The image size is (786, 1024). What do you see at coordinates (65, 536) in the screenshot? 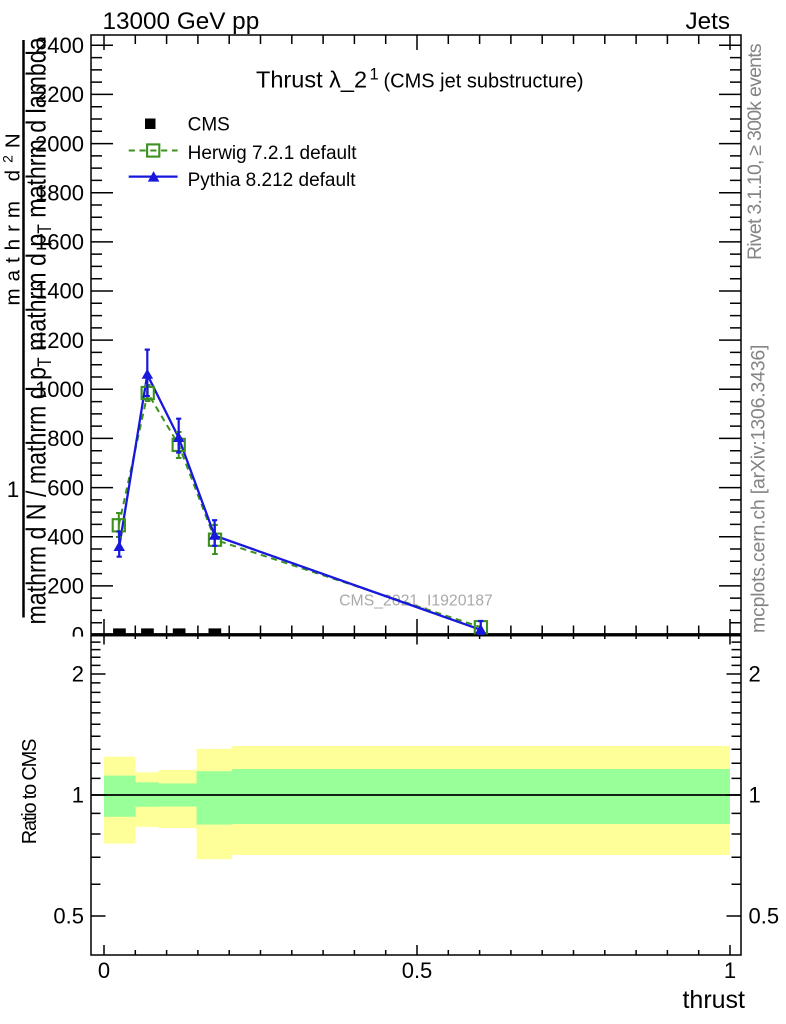
I see `svg-text: 400` at bounding box center [65, 536].